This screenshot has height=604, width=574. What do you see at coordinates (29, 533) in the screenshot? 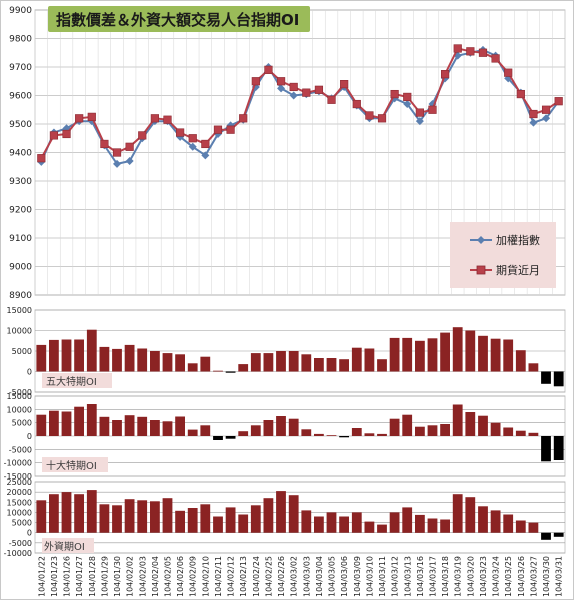
I see `y-tick-label: 0` at bounding box center [29, 533].